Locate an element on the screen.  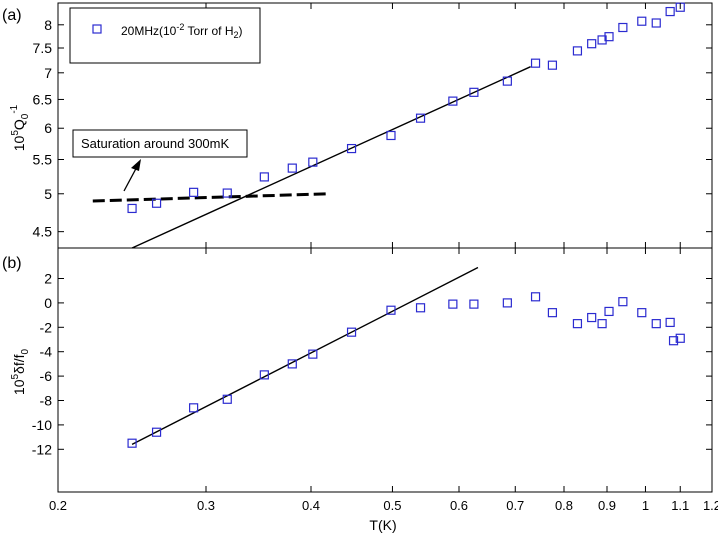
x-tick-label: 1.2 is located at coordinates (710, 505).